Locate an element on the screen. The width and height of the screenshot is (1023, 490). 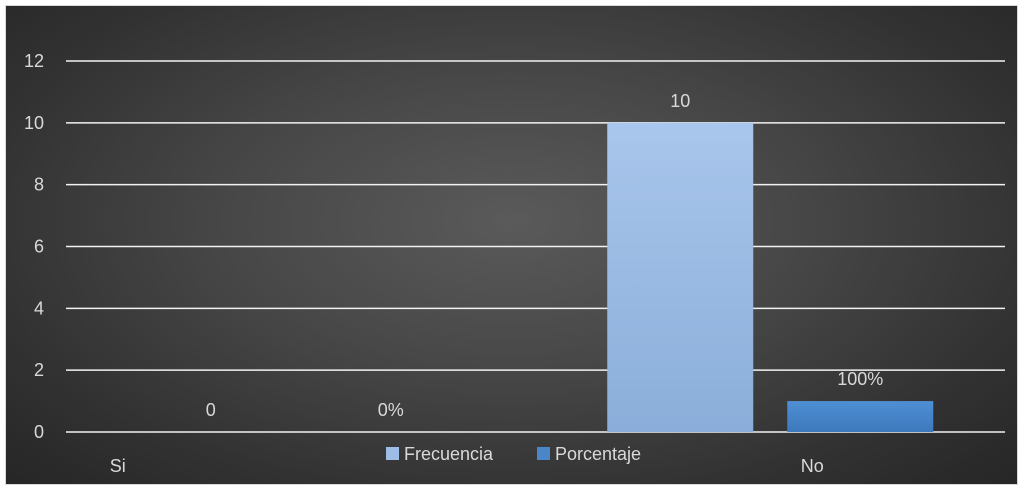
y-tick-label: 0 is located at coordinates (39, 432).